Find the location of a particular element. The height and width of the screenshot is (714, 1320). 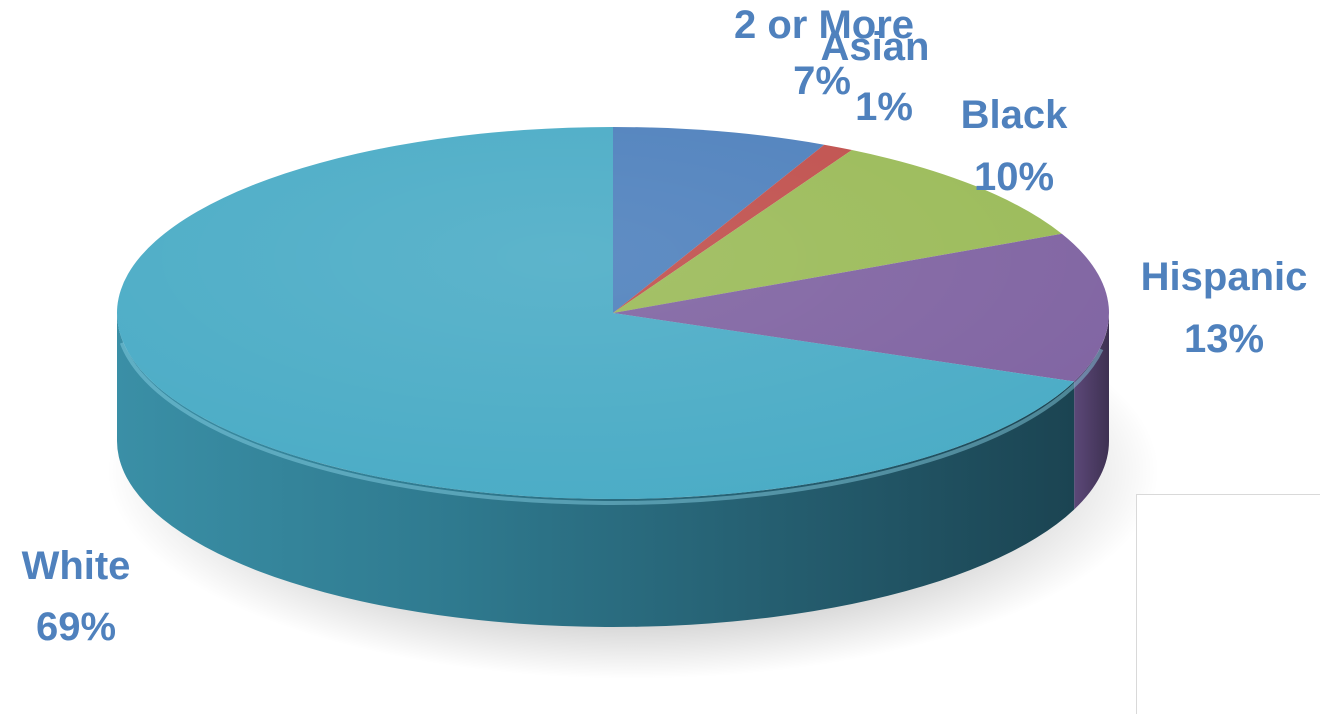

data-label-hispanic-percent: 13% is located at coordinates (1224, 339).